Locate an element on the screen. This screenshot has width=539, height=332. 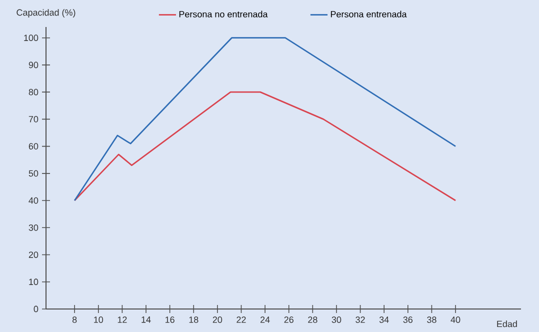
y-tick-label: 80 is located at coordinates (33, 92).